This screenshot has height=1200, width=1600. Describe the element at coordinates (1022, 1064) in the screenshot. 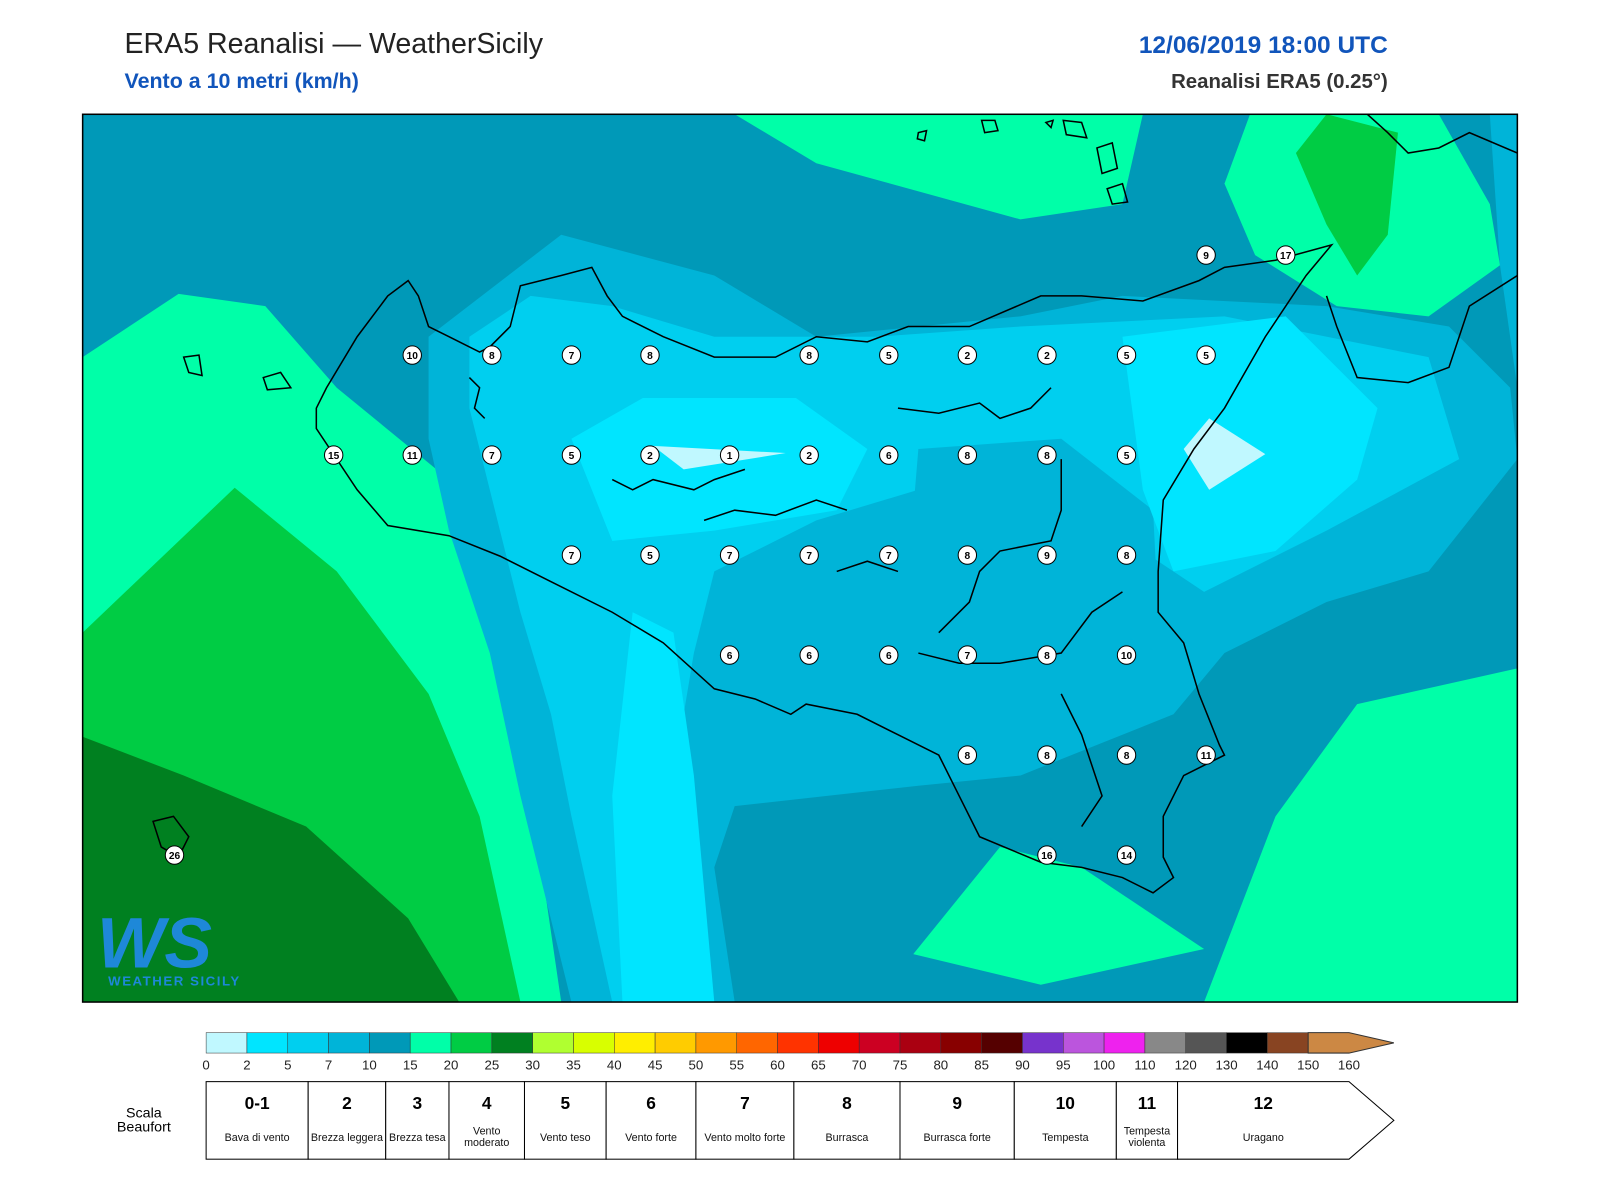

I see `colorbar-tick-label: 90` at that location.